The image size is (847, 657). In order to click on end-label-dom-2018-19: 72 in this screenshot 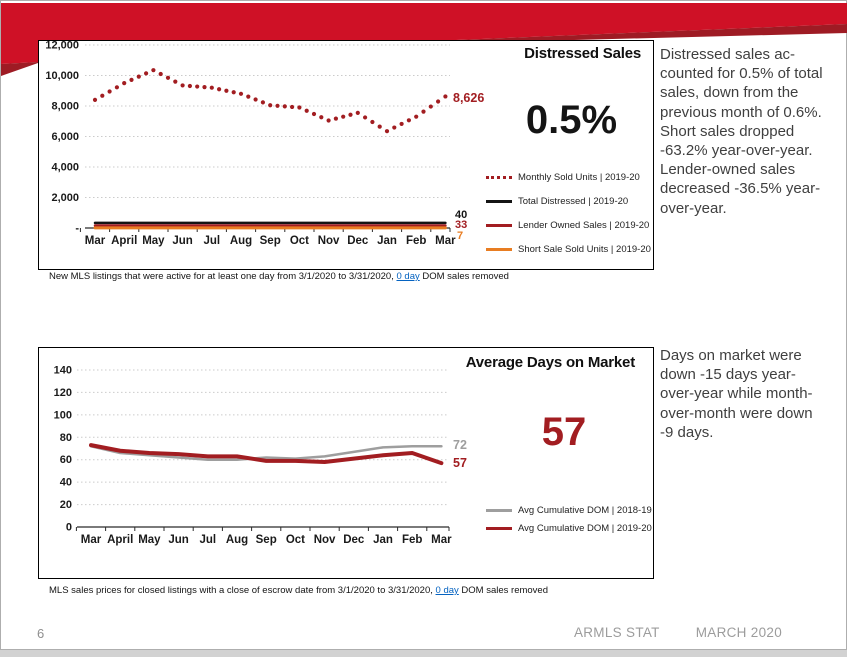, I will do `click(460, 445)`.